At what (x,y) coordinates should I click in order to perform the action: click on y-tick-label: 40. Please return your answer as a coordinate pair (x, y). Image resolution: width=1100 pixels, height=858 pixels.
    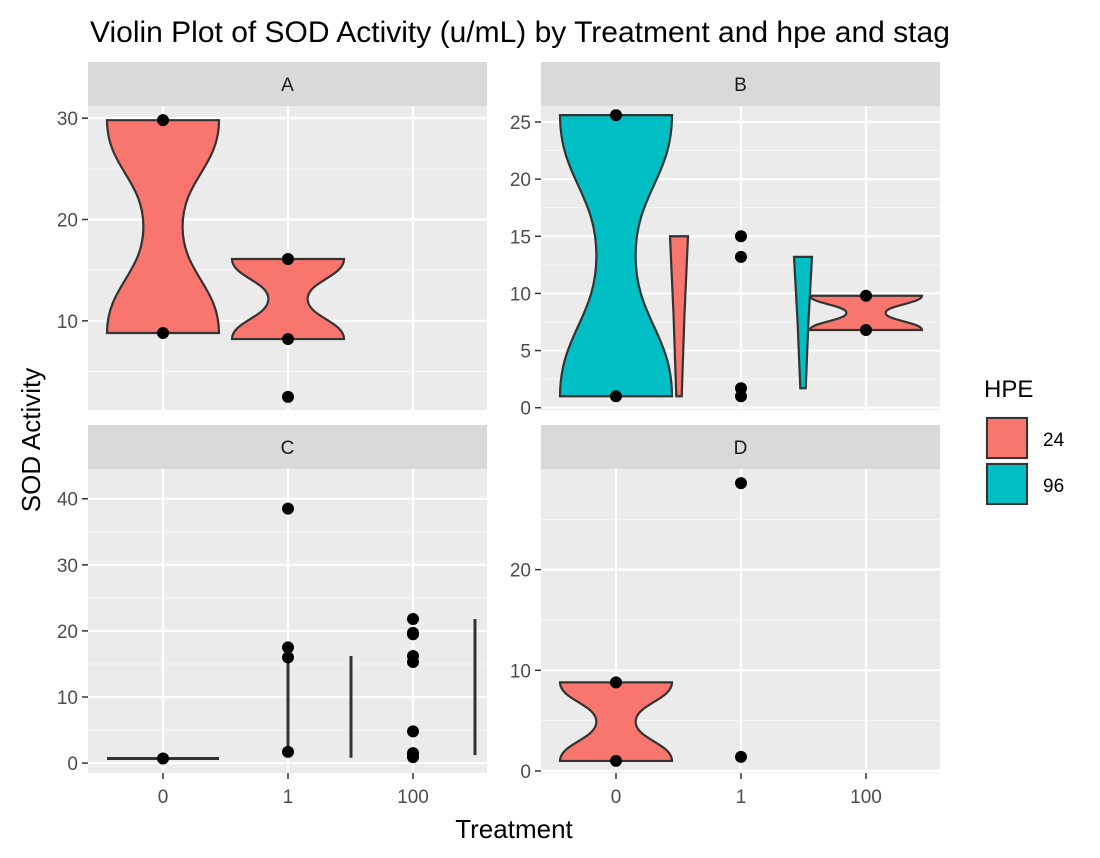
    Looking at the image, I should click on (67, 500).